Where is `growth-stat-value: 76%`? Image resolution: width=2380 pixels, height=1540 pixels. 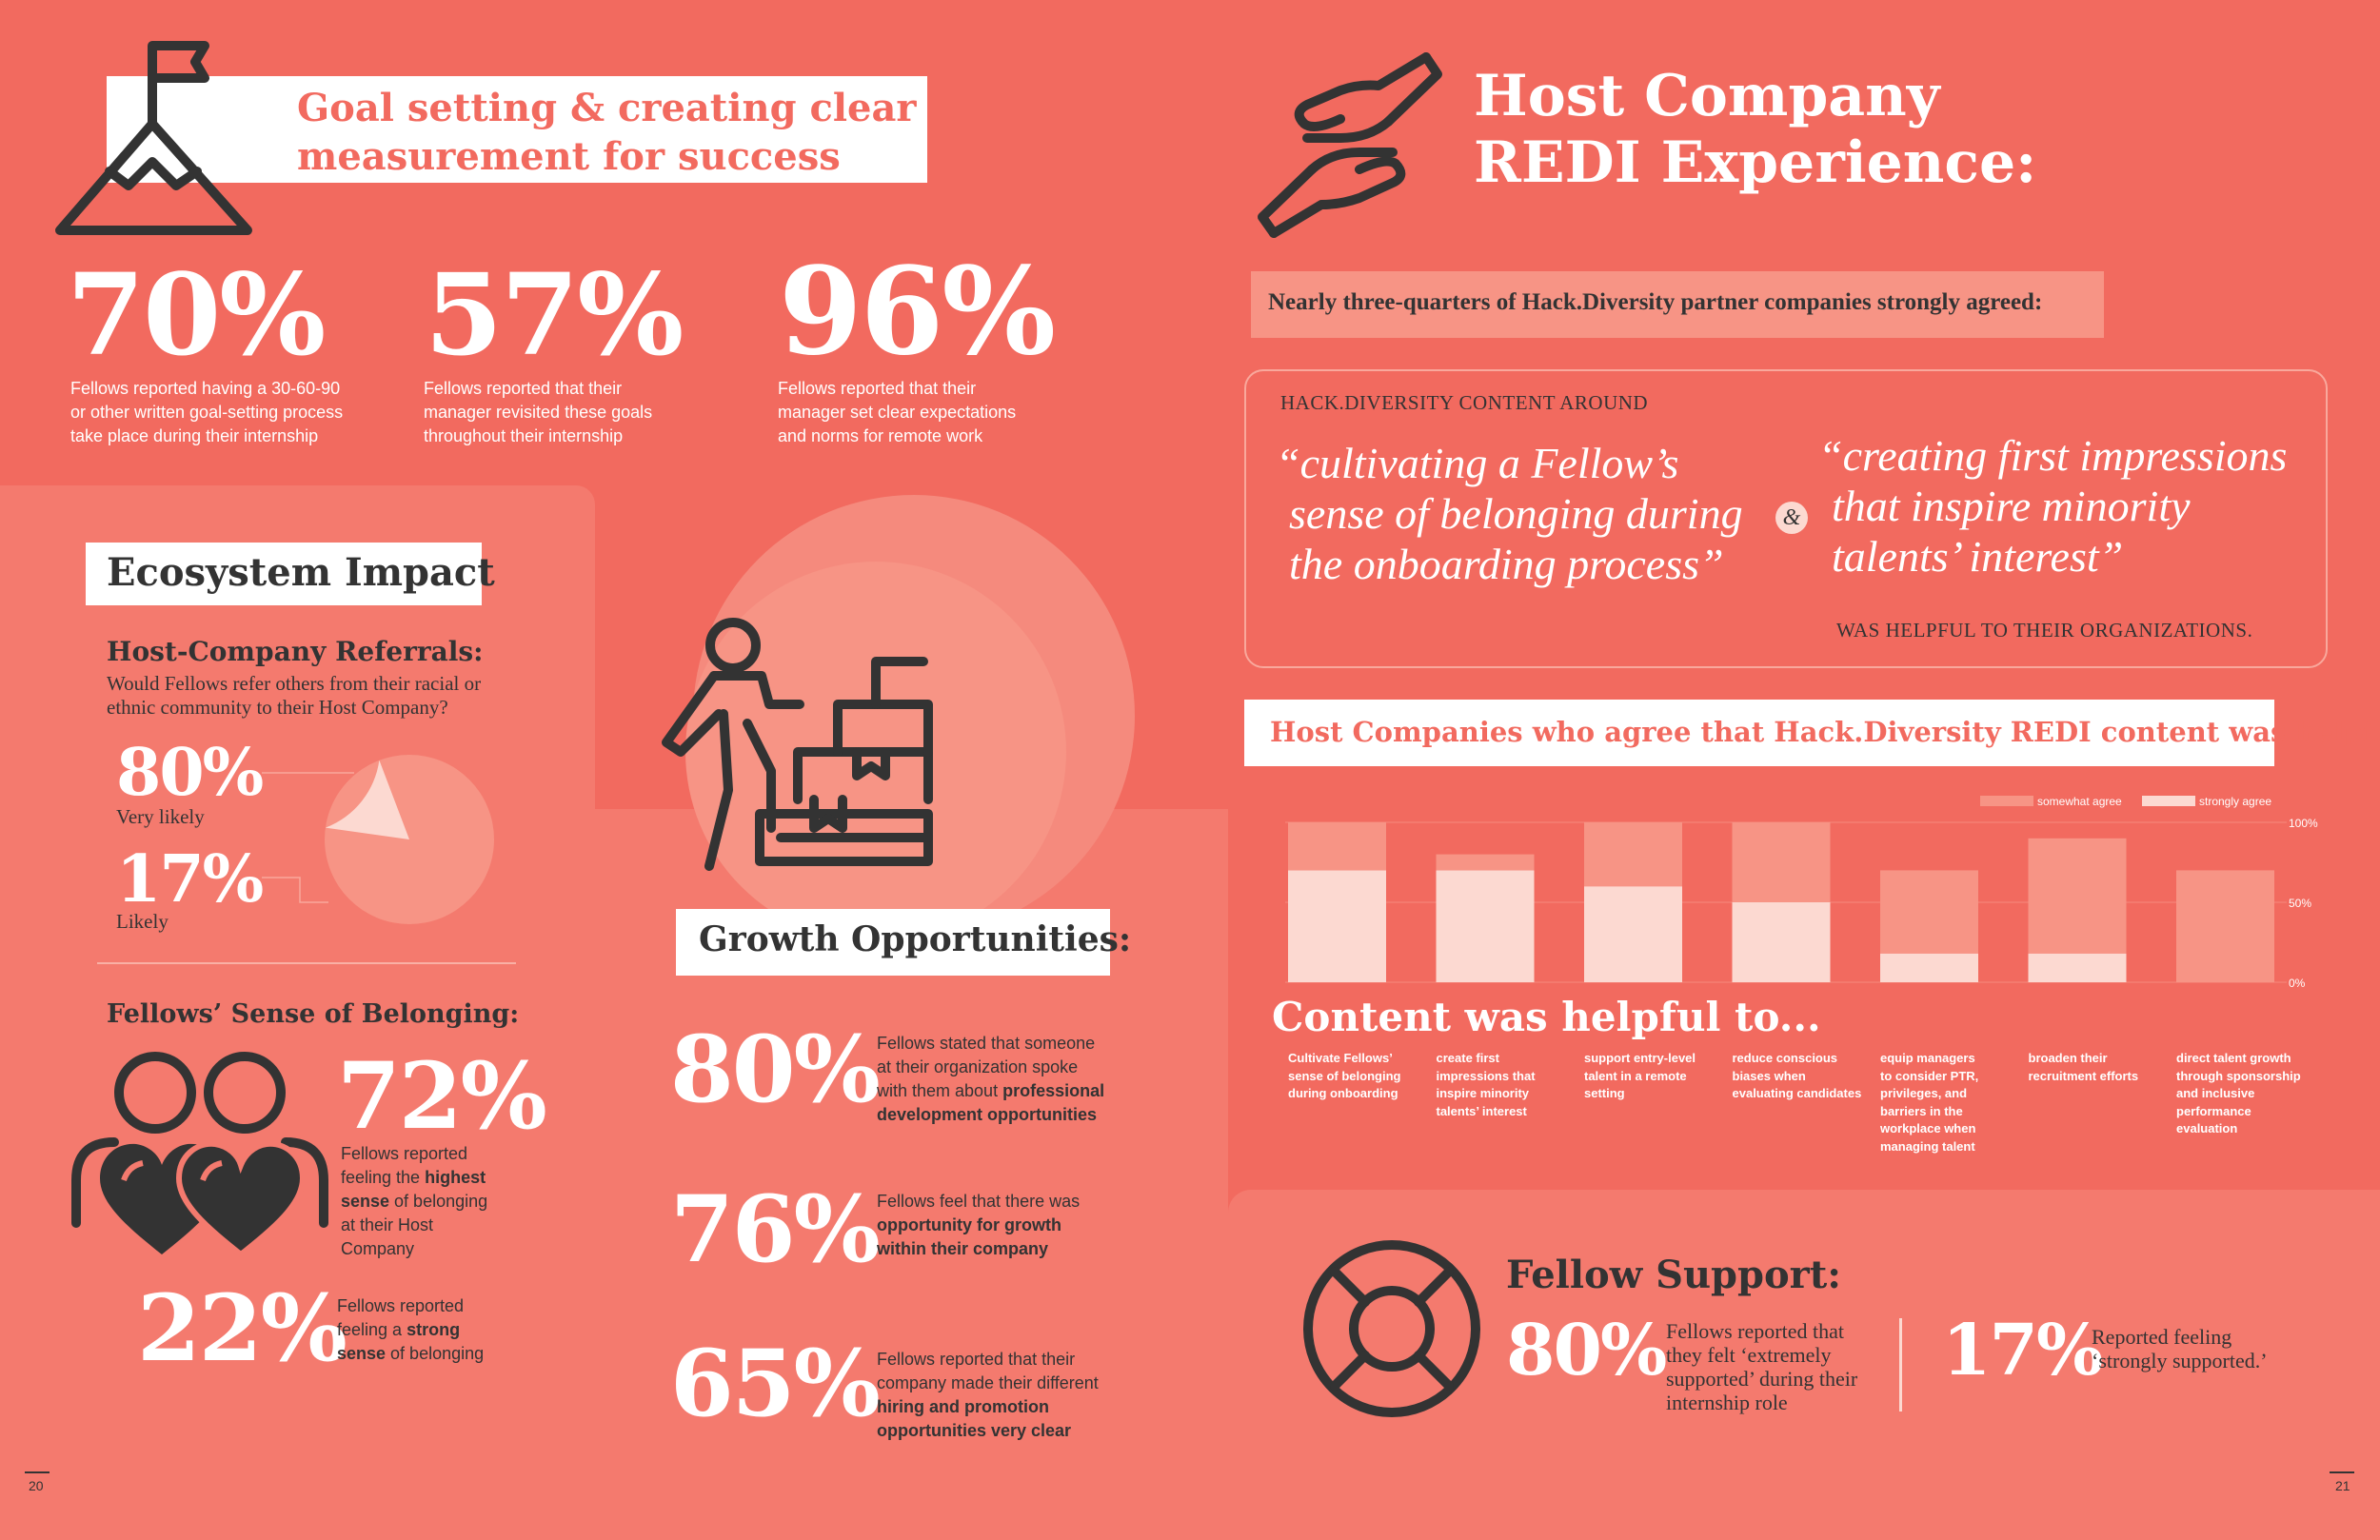 growth-stat-value: 76% is located at coordinates (775, 1229).